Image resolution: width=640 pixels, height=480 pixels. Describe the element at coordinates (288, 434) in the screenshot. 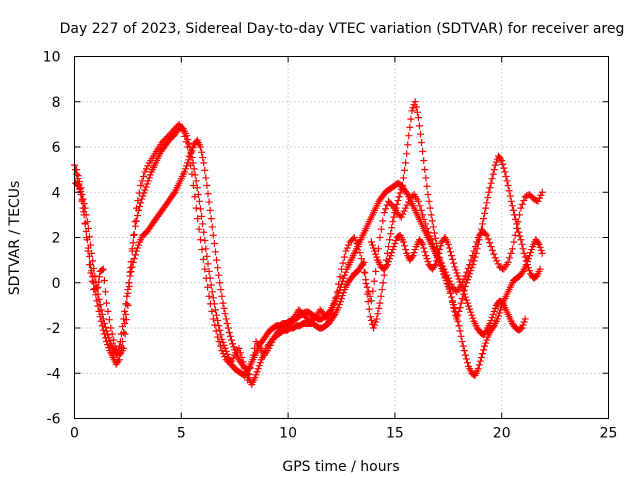

I see `x-tick-label: 10` at that location.